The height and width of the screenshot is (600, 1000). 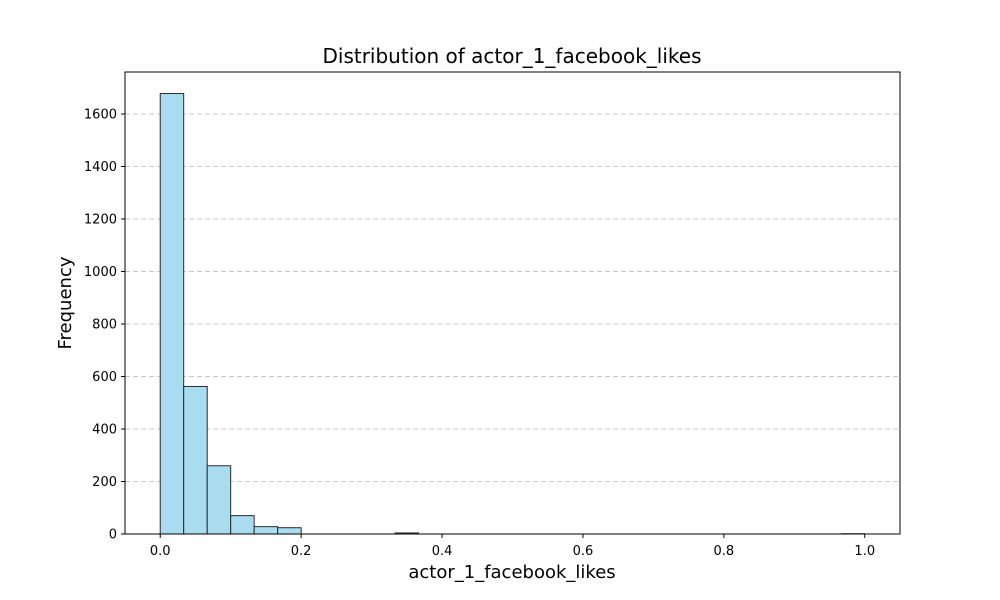 I want to click on x-axis-ticks: 0.0 0.2 0.4 0.6 0.8 1.0, so click(x=512, y=546).